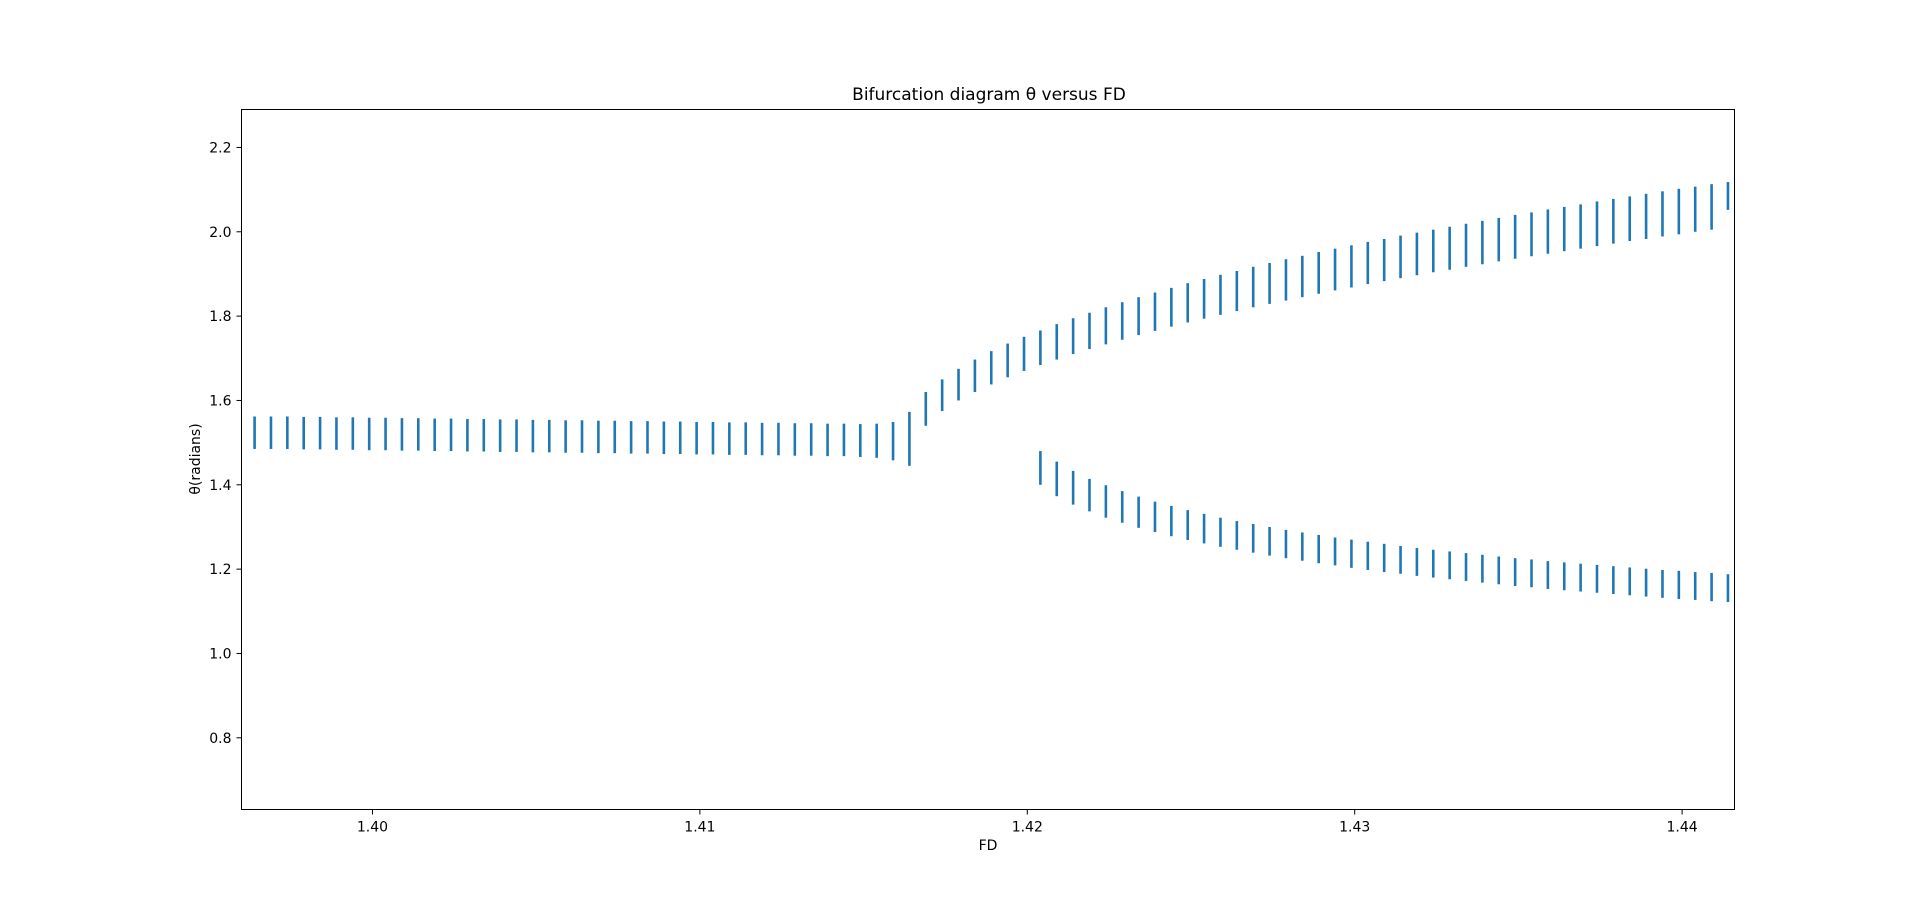 This screenshot has height=906, width=1920. What do you see at coordinates (988, 846) in the screenshot?
I see `x-axis-label: FD` at bounding box center [988, 846].